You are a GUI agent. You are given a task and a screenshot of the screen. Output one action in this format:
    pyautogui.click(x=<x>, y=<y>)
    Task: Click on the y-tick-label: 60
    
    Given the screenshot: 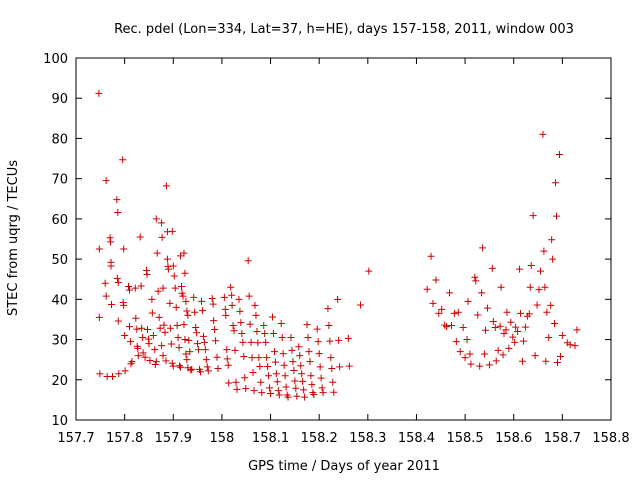 What is the action you would take?
    pyautogui.click(x=59, y=220)
    